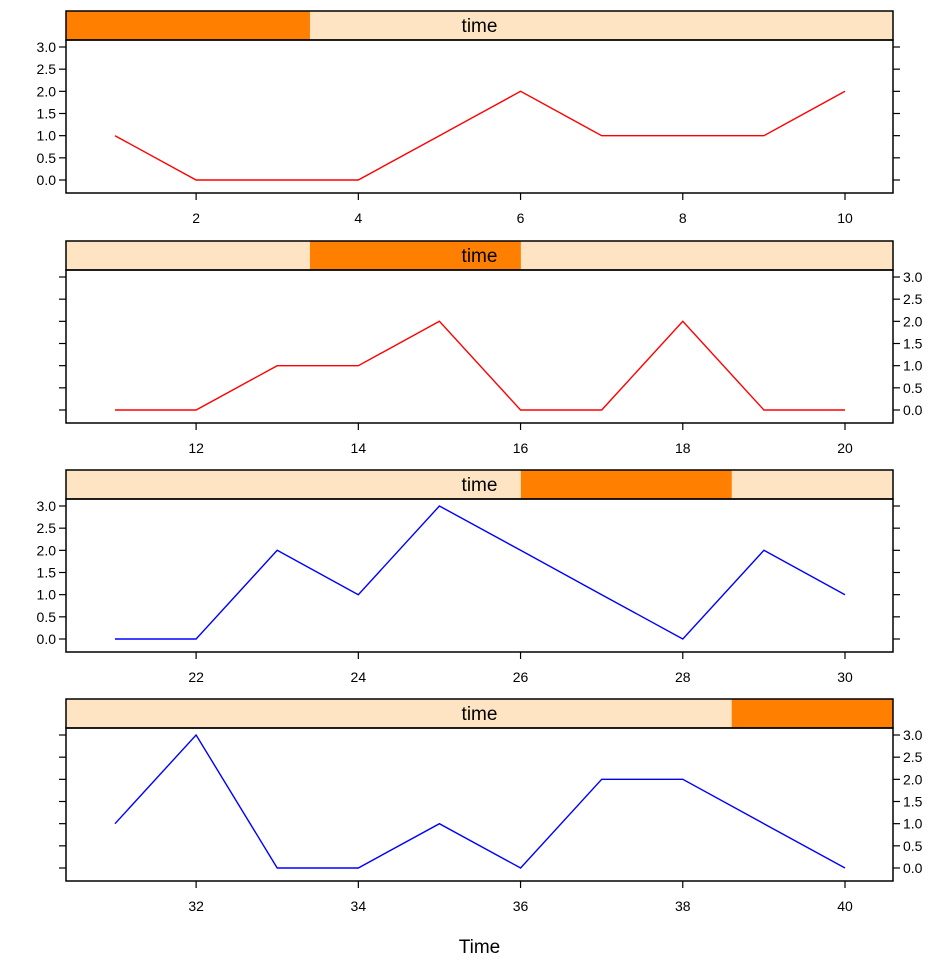 This screenshot has height=967, width=951. What do you see at coordinates (683, 218) in the screenshot?
I see `x-tick-label: 8` at bounding box center [683, 218].